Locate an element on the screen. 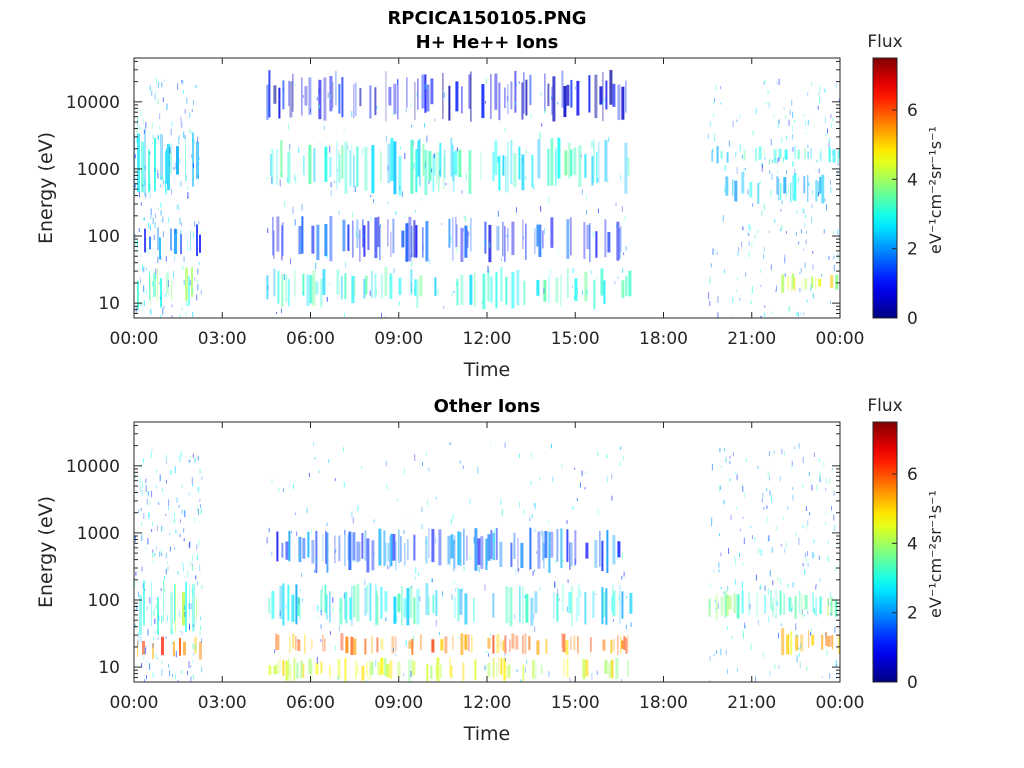 This screenshot has width=1024, height=768. x-tick-label: 15:00 is located at coordinates (575, 339).